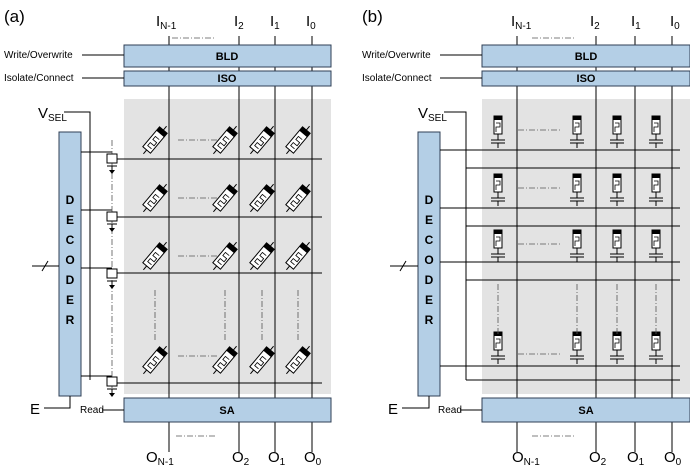 The height and width of the screenshot is (468, 690). I want to click on select-transistor, so click(112, 279).